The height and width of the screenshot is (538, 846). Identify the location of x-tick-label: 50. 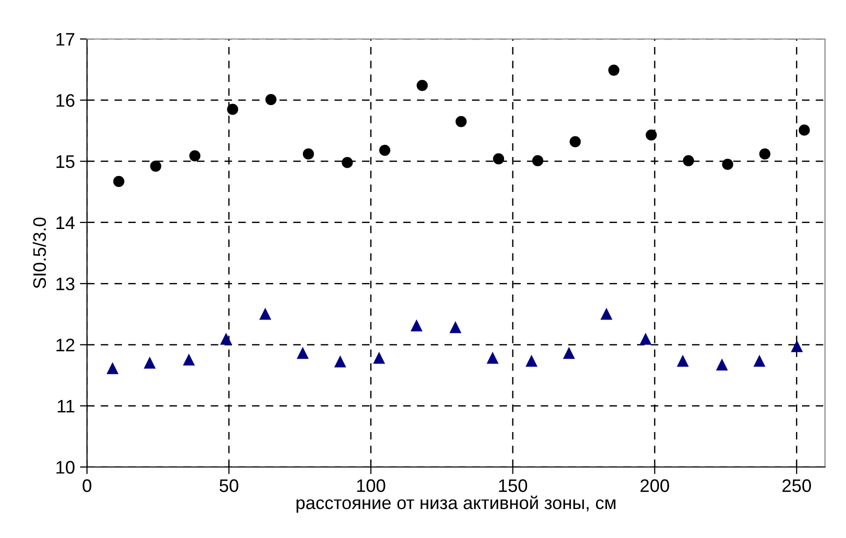
(229, 485).